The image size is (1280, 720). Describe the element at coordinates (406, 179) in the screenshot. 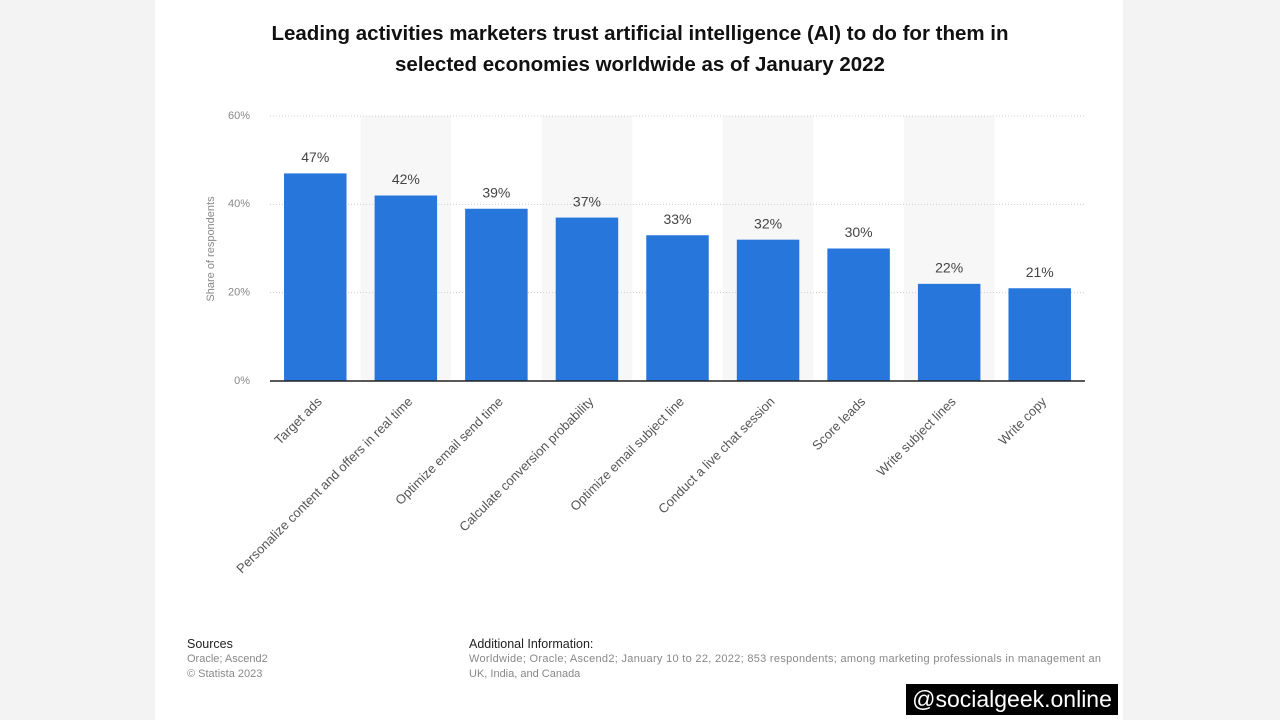

I see `value-label: 42%` at that location.